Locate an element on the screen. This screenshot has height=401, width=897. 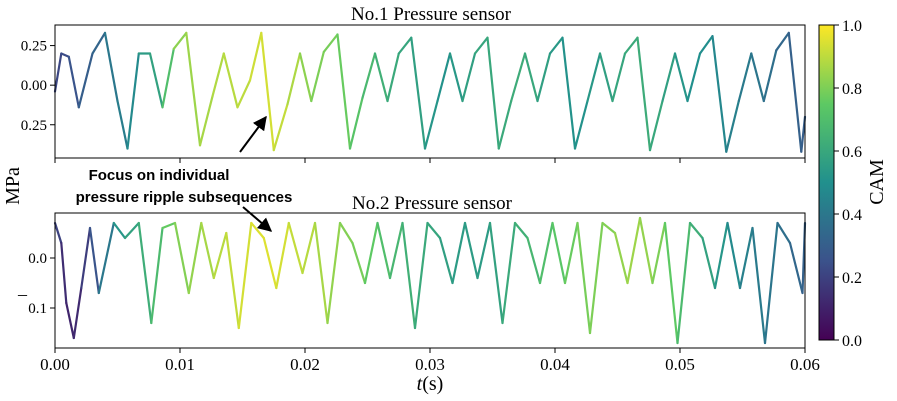
panel-1-title: No.1 Pressure sensor is located at coordinates (431, 14).